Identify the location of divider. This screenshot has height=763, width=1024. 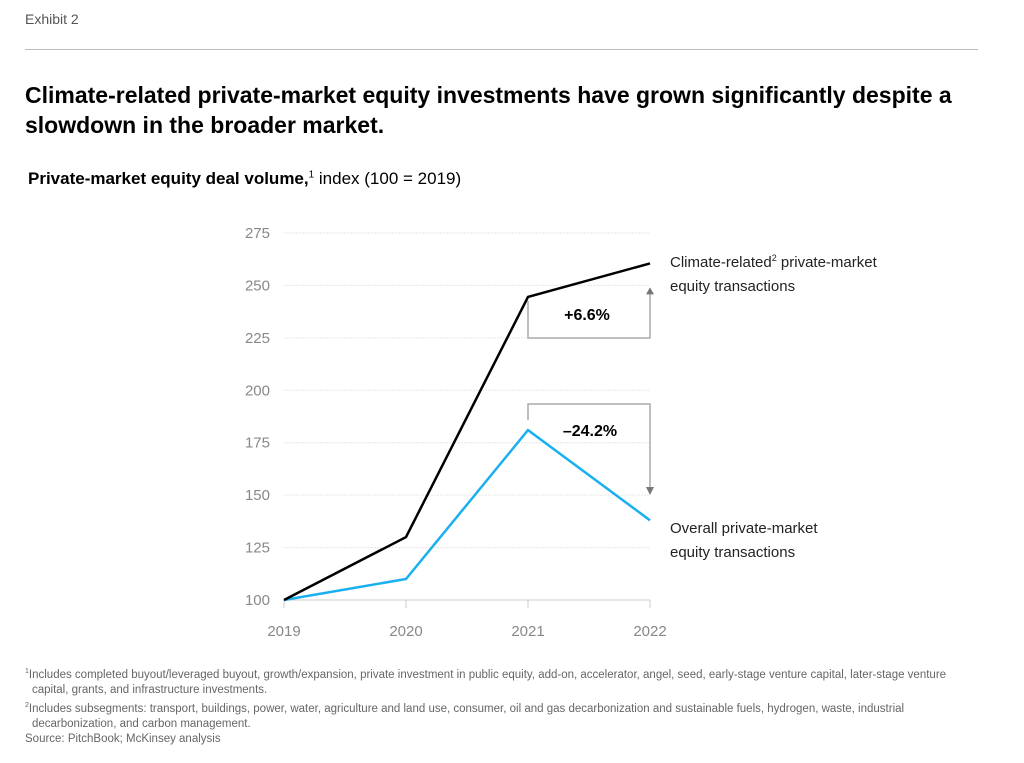
(501, 49).